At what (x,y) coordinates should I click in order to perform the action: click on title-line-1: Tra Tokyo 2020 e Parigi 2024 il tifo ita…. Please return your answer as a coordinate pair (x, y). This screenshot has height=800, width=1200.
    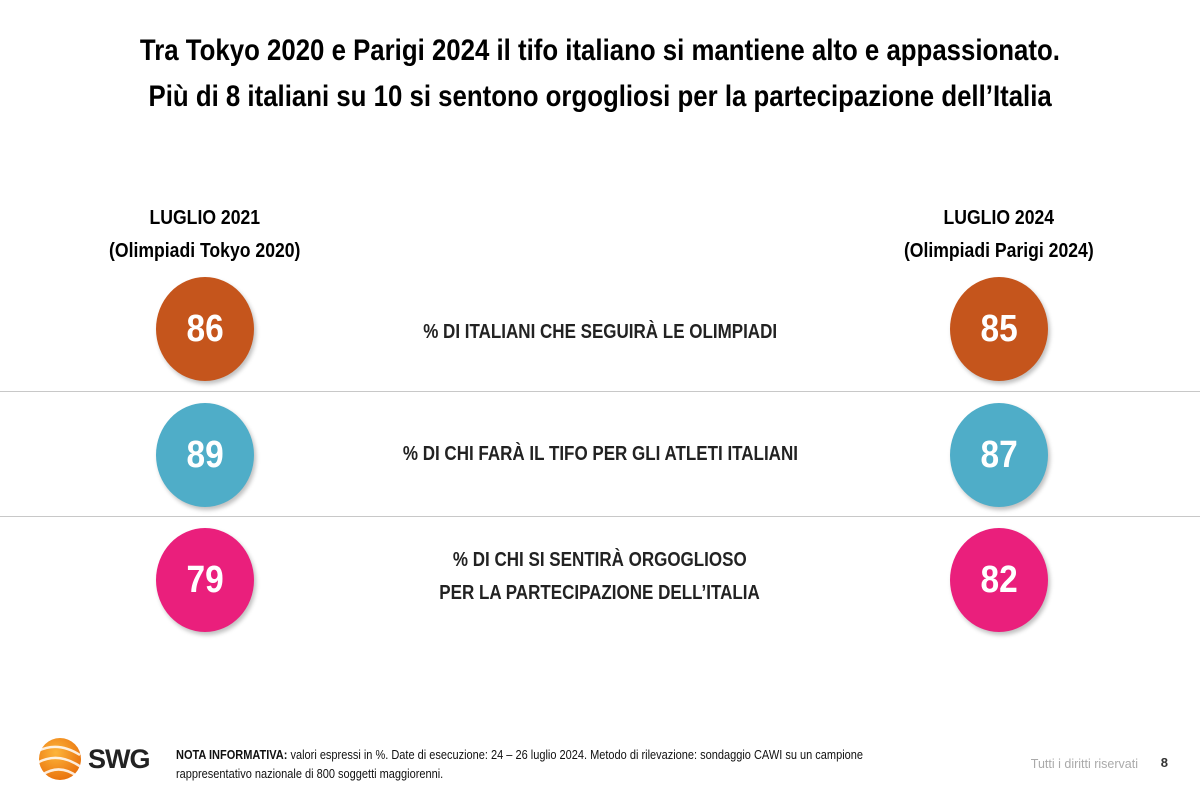
    Looking at the image, I should click on (600, 50).